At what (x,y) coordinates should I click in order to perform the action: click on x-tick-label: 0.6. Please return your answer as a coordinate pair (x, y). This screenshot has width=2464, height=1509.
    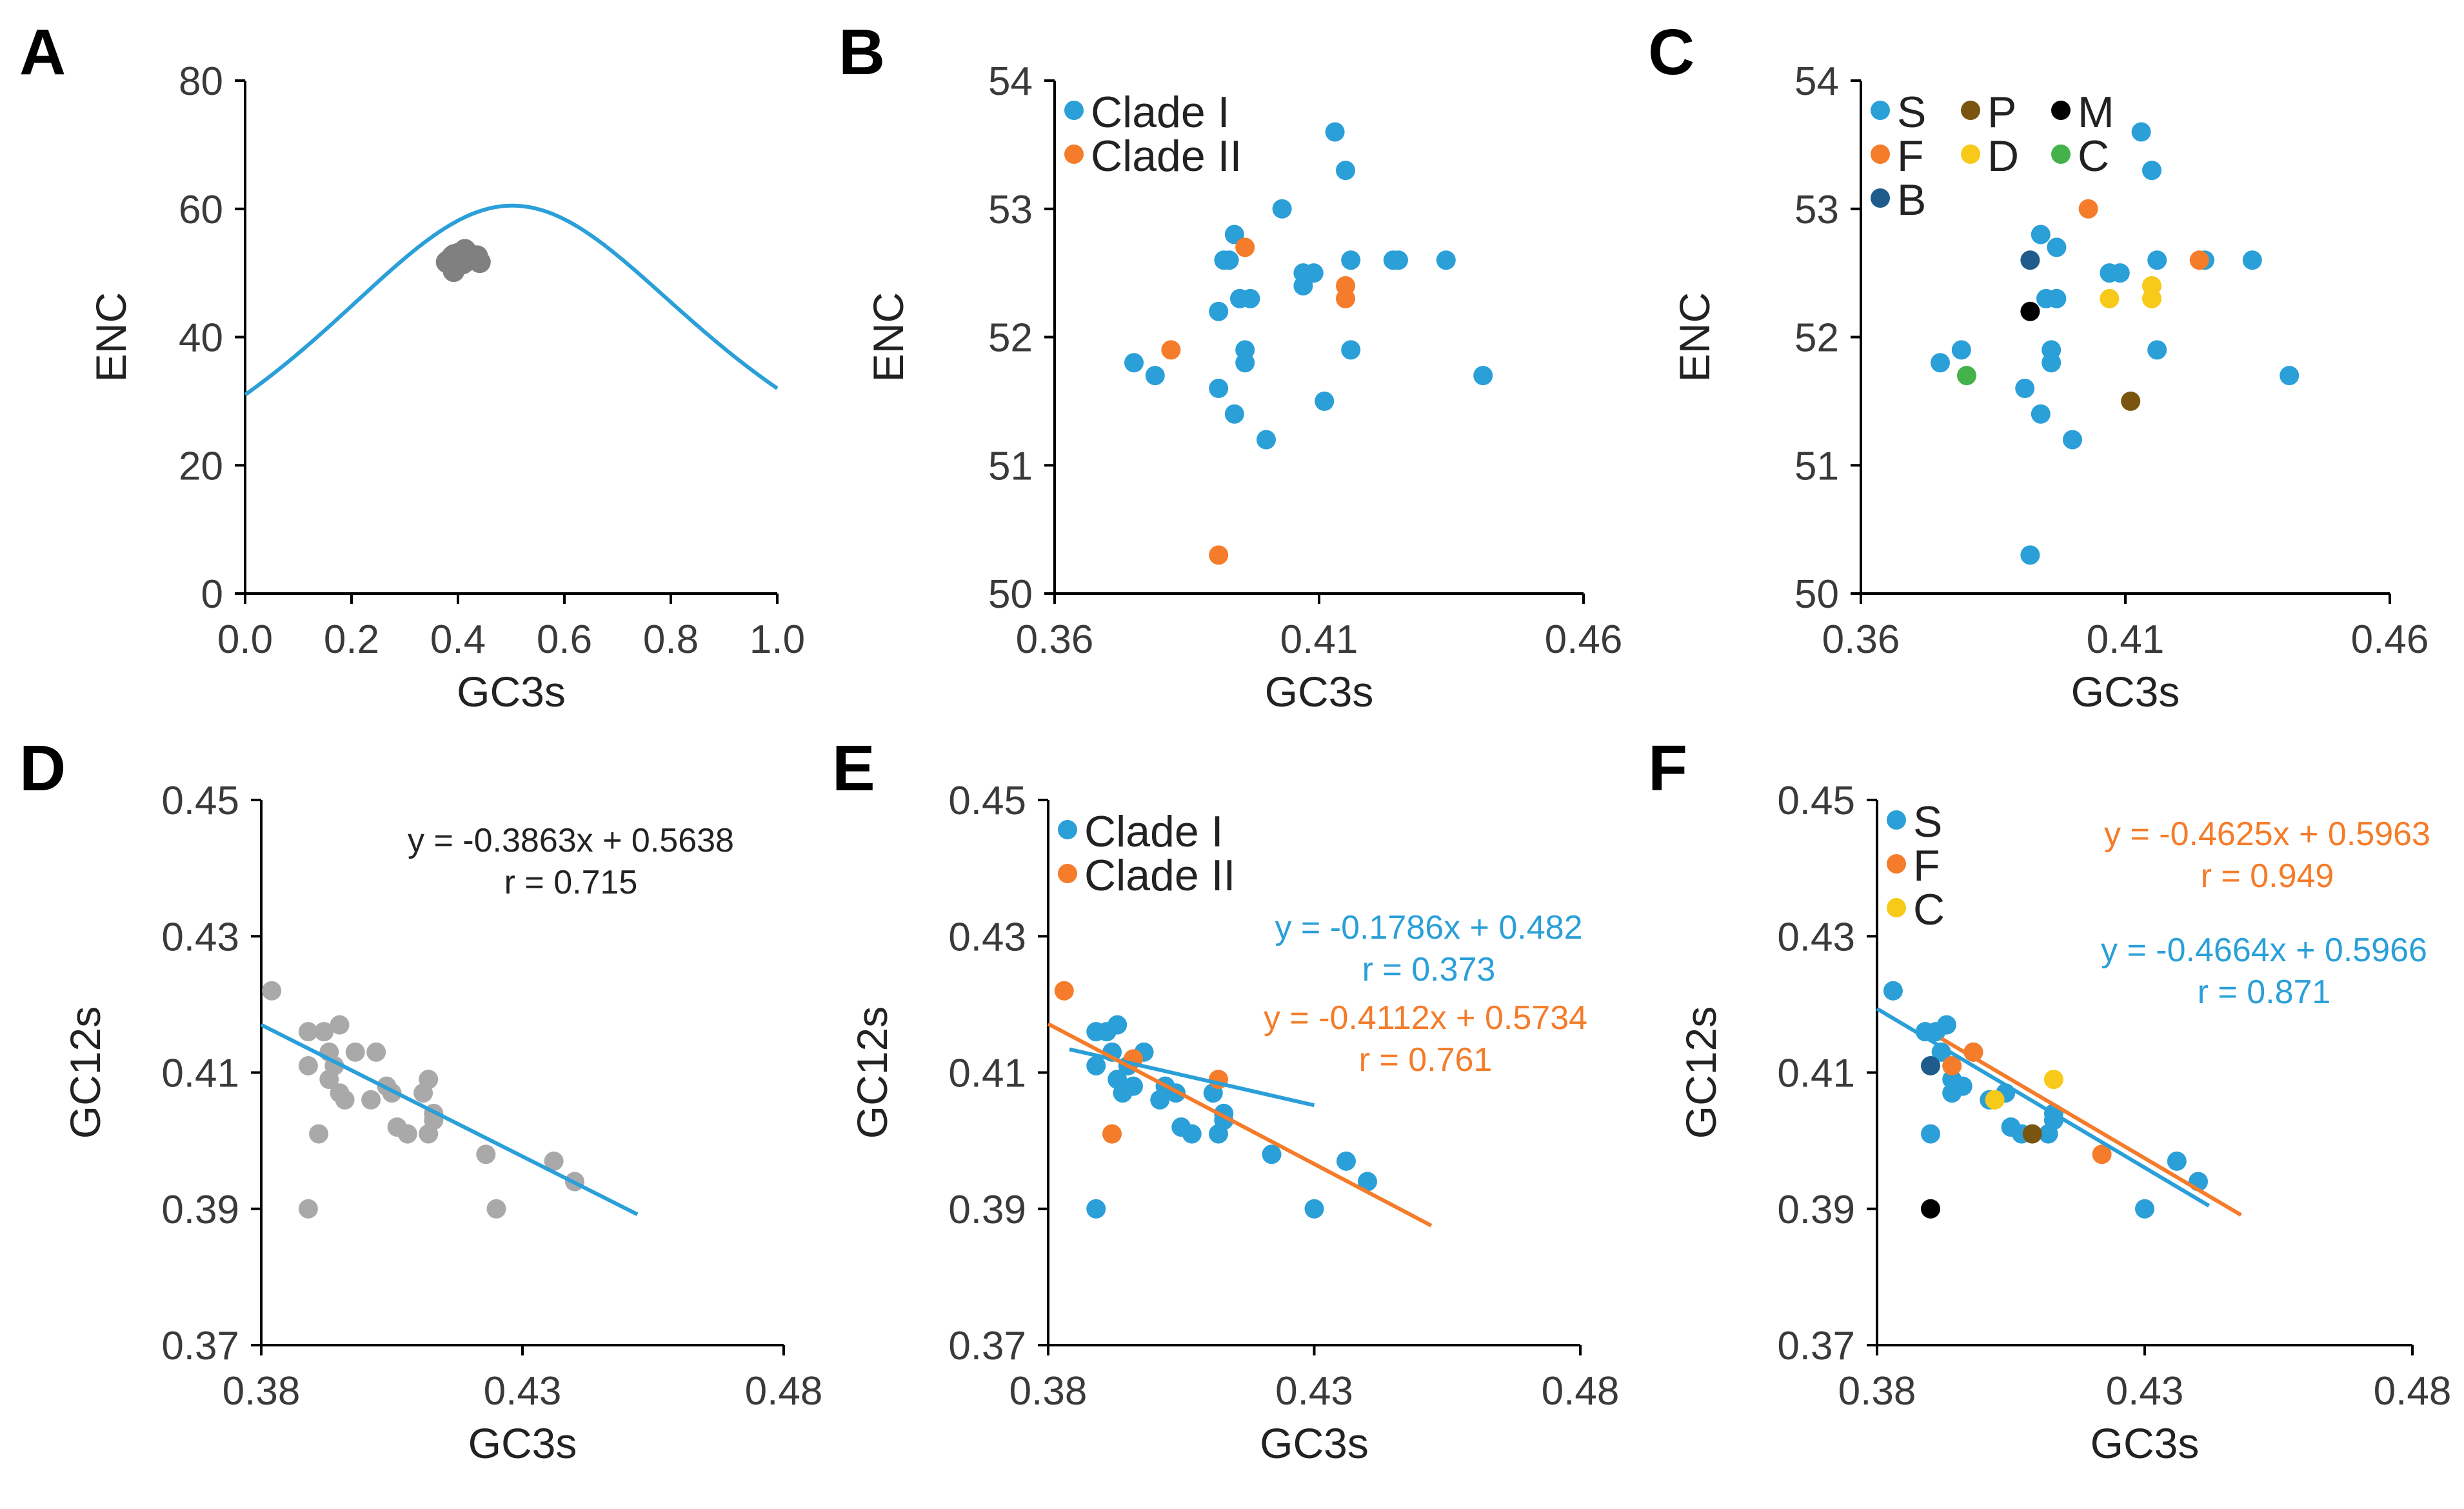
    Looking at the image, I should click on (565, 639).